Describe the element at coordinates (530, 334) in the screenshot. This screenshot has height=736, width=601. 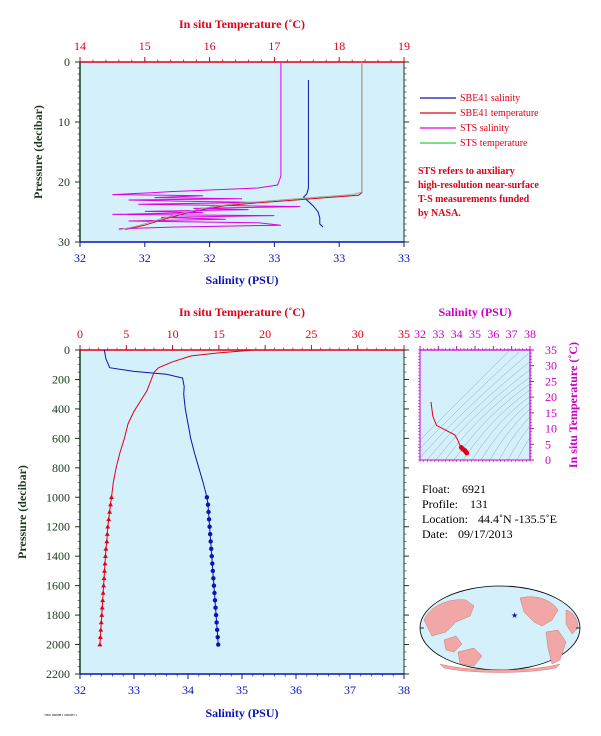
I see `ts-sal-tick-label: 38` at that location.